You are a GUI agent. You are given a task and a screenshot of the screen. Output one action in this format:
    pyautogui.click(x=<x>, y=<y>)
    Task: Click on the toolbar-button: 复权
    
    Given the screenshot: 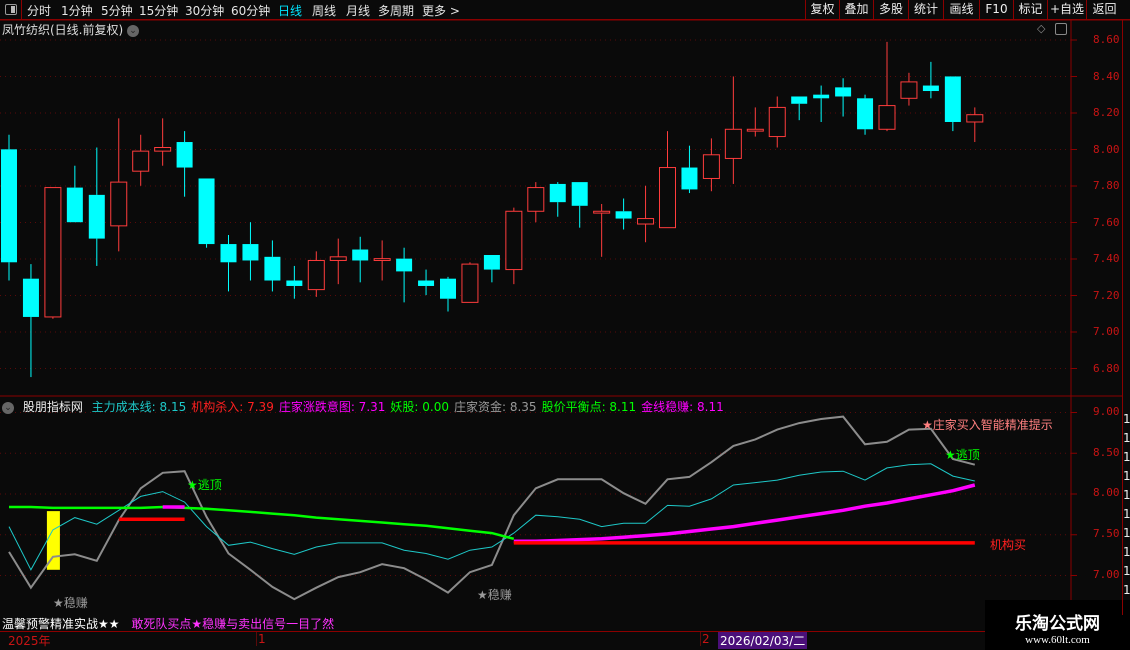 What is the action you would take?
    pyautogui.click(x=822, y=9)
    